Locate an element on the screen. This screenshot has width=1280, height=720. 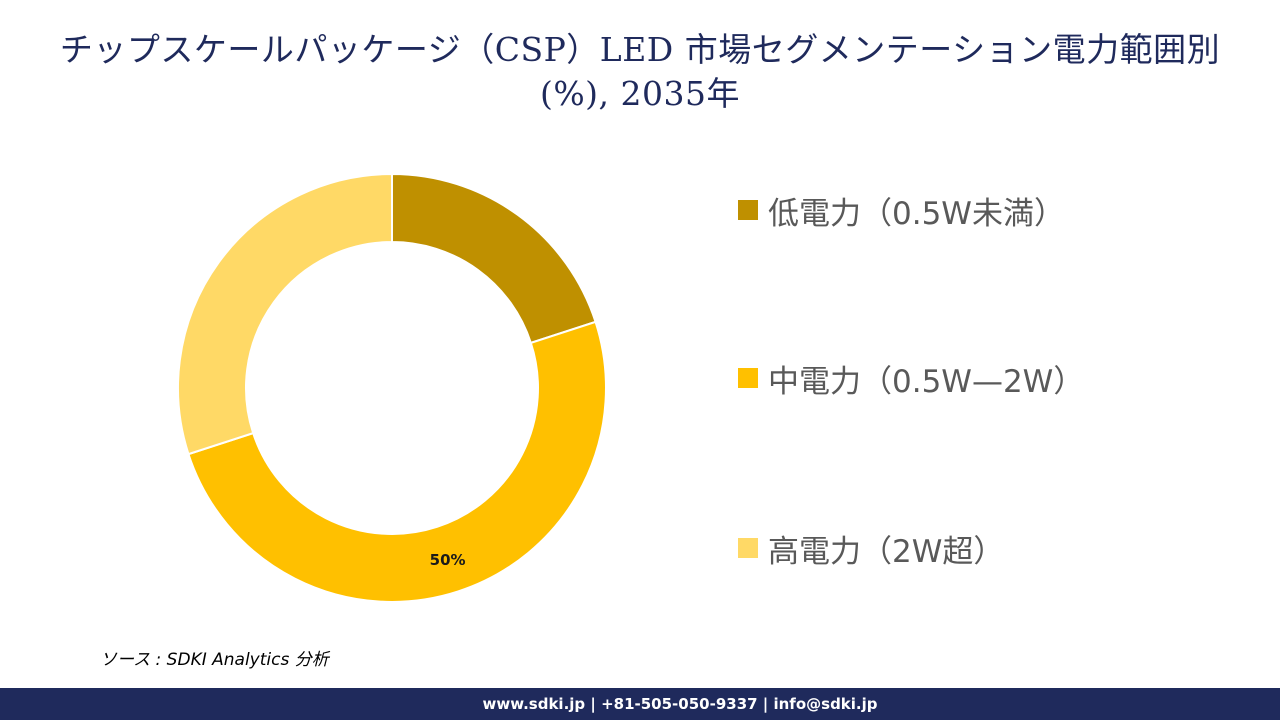
donut-slice-high-power is located at coordinates (285, 314).